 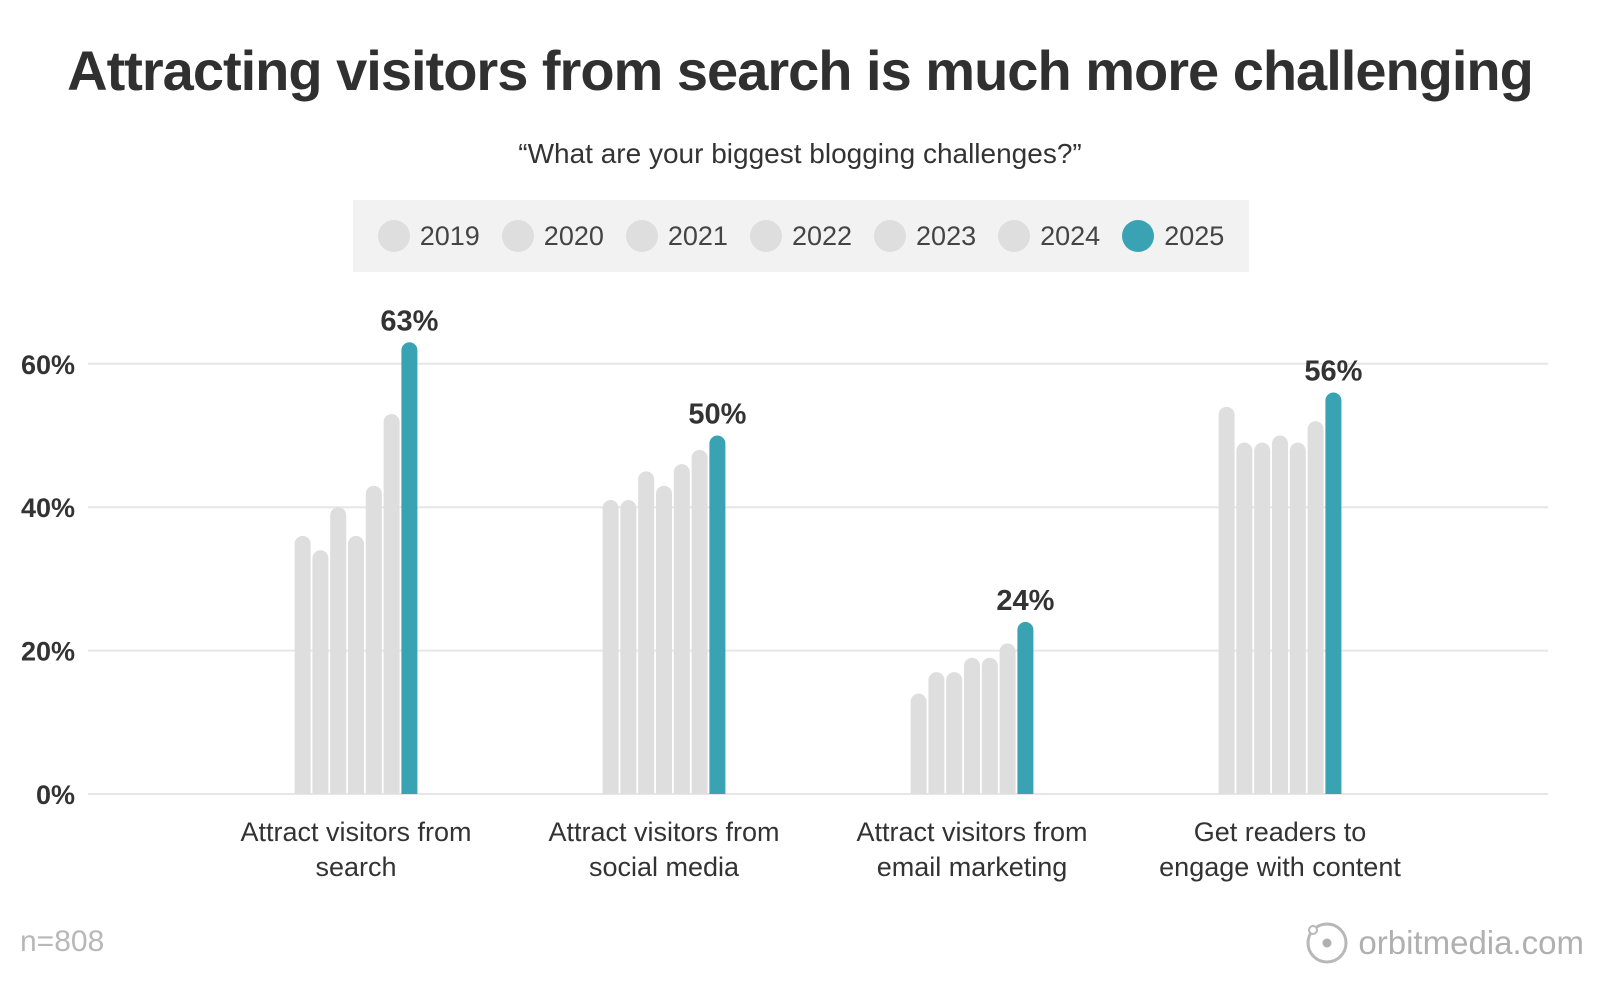 I want to click on legend-item-2020: 2020, so click(x=552, y=236).